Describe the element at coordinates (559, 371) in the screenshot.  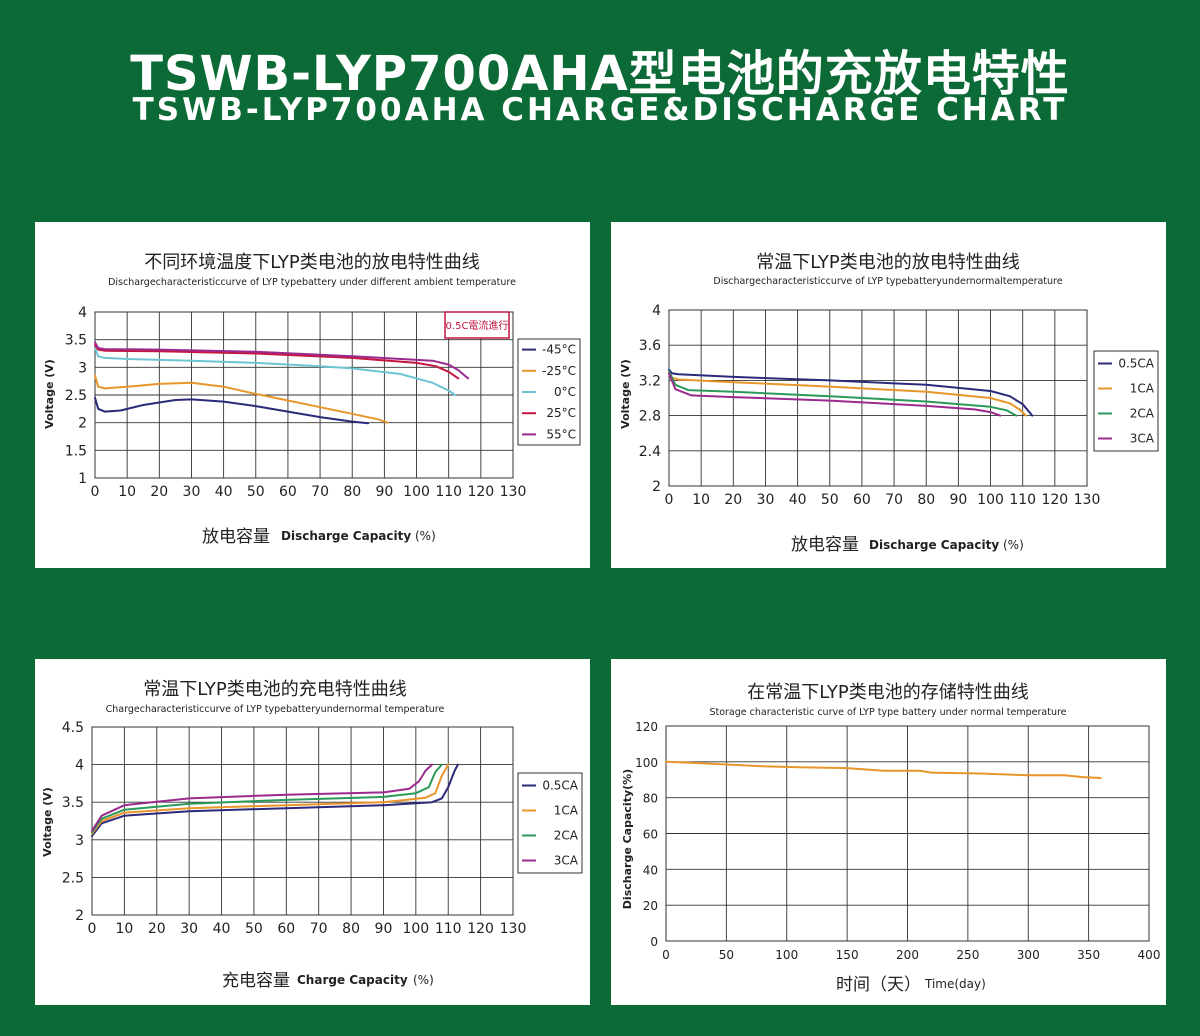
I see `legend-label: -25°C` at that location.